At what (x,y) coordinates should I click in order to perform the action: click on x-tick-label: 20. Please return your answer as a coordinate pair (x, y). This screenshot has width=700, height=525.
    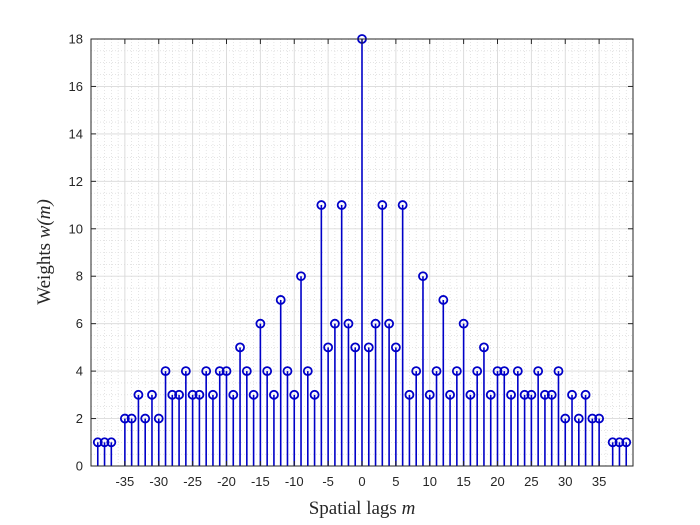
    Looking at the image, I should click on (497, 481).